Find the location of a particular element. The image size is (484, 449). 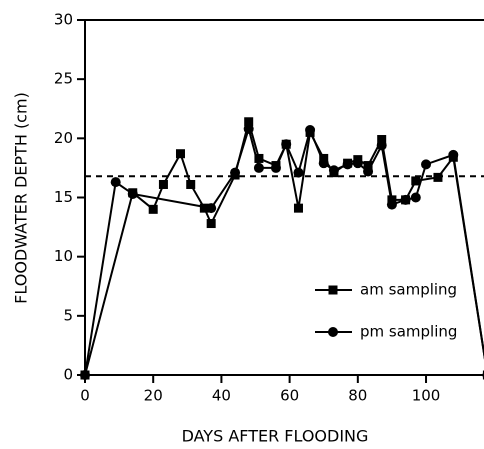

y-tick-label: 30 is located at coordinates (63, 20).